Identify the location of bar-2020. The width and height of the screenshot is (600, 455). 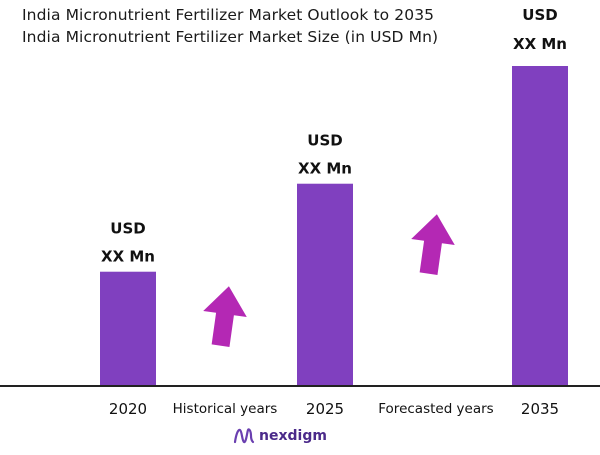
(128, 328).